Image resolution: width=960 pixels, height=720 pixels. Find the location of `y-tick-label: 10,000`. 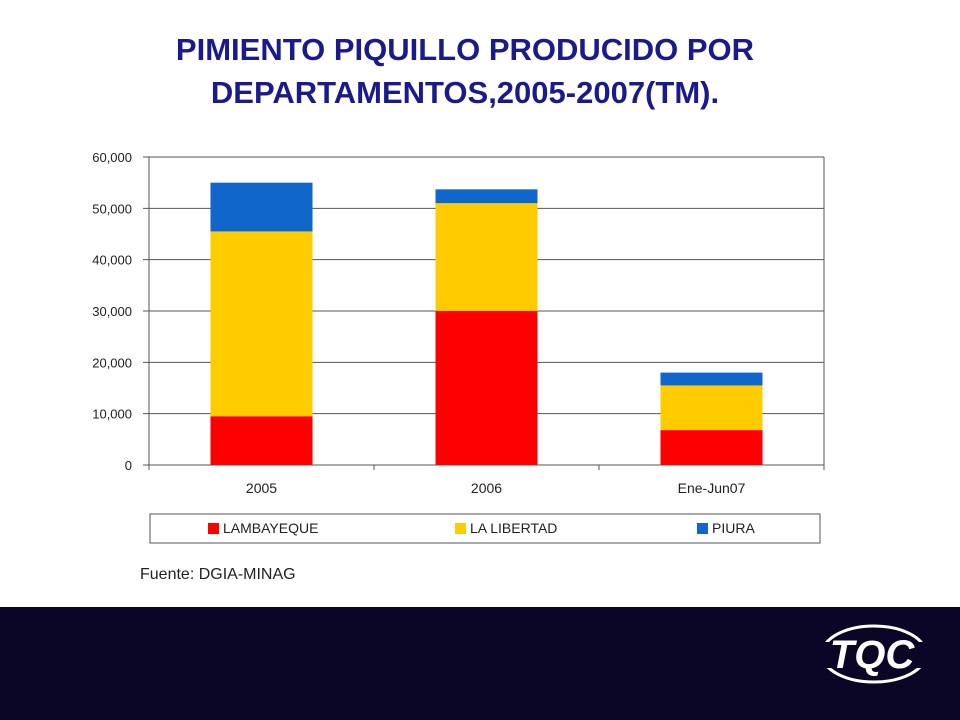

y-tick-label: 10,000 is located at coordinates (112, 414).